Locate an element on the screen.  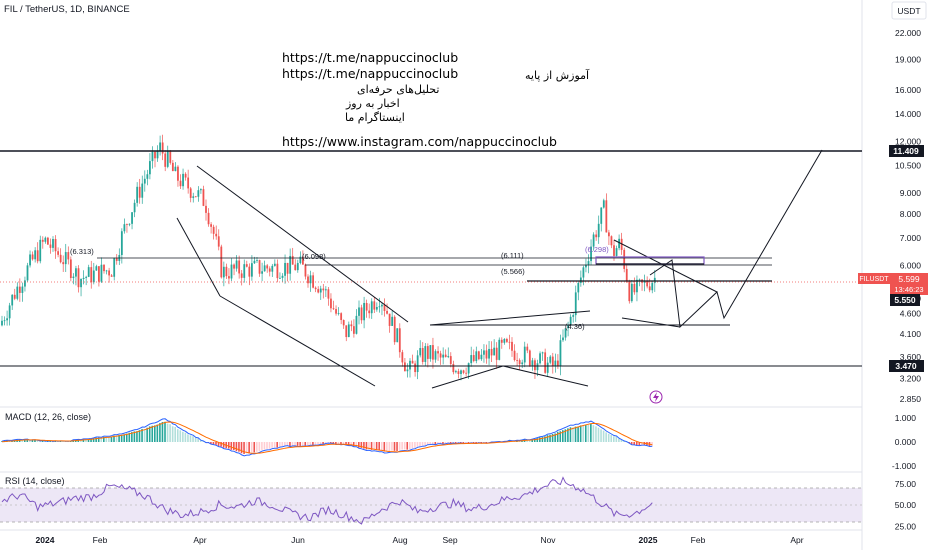
telegram-link-2: https://t.me/nappuccinoclub is located at coordinates (370, 73).